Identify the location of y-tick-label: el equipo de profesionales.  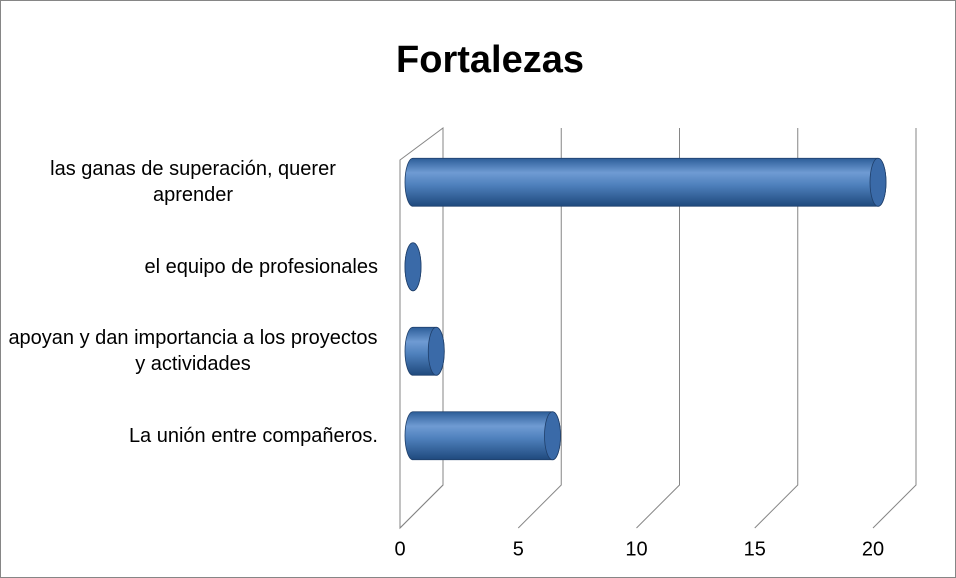
(261, 266).